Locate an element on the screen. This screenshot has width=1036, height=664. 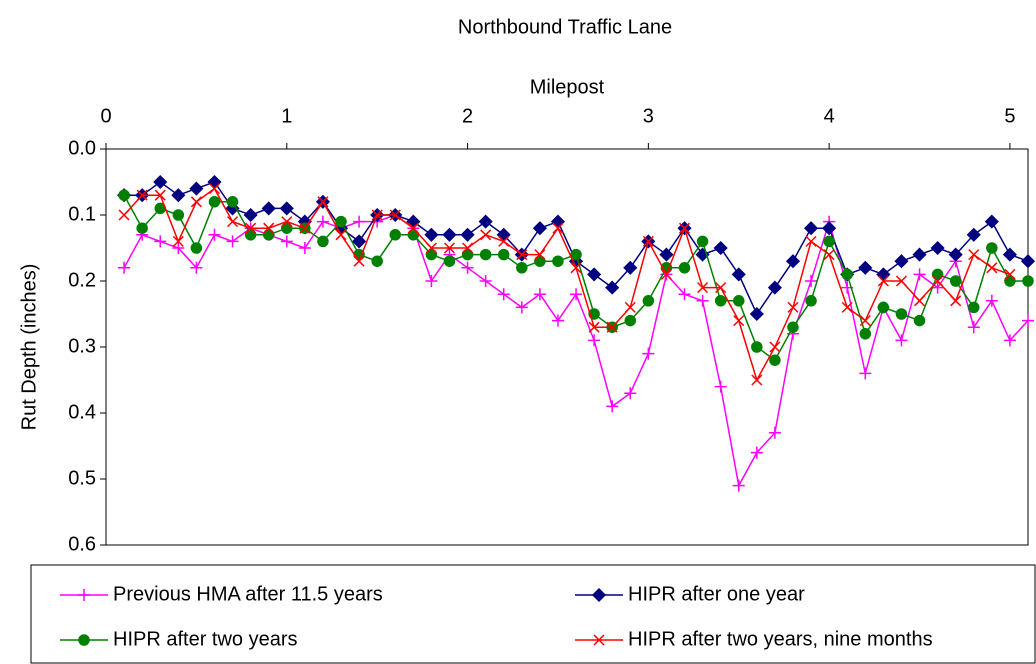
y-axis-label: Rut Depth (inches) is located at coordinates (29, 347).